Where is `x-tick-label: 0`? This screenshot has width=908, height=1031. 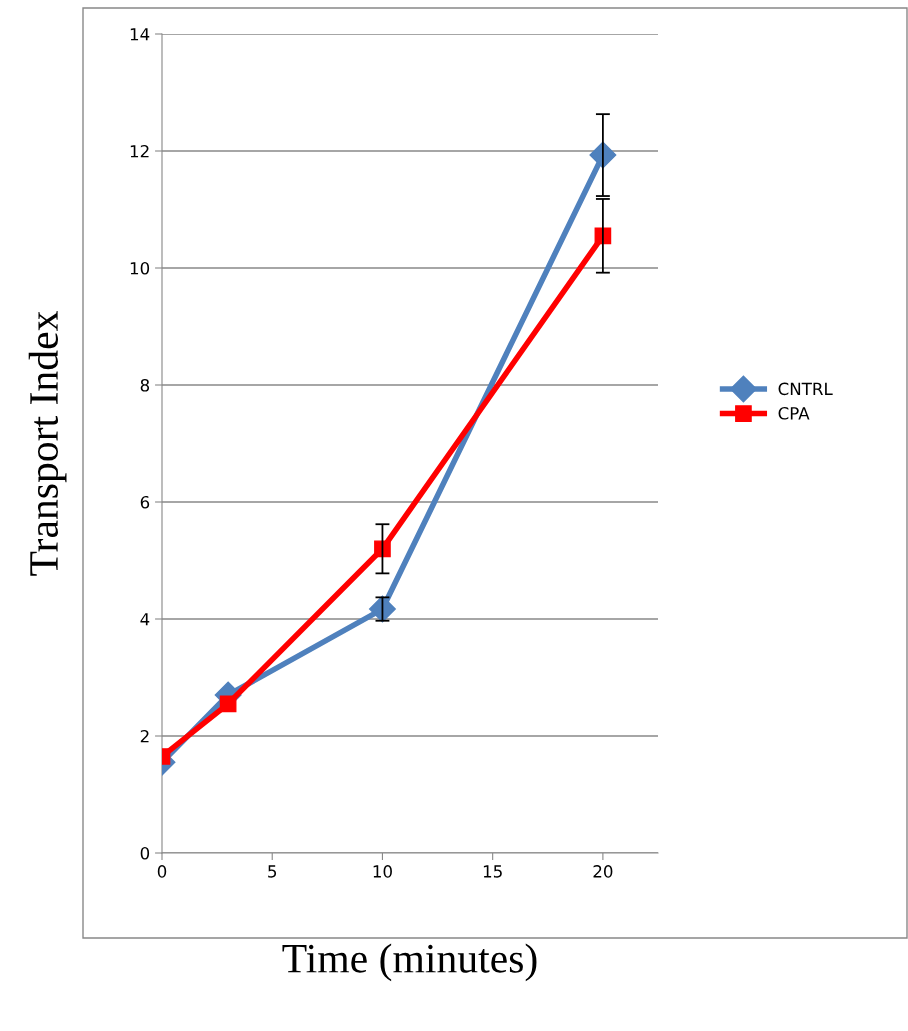
x-tick-label: 0 is located at coordinates (162, 871).